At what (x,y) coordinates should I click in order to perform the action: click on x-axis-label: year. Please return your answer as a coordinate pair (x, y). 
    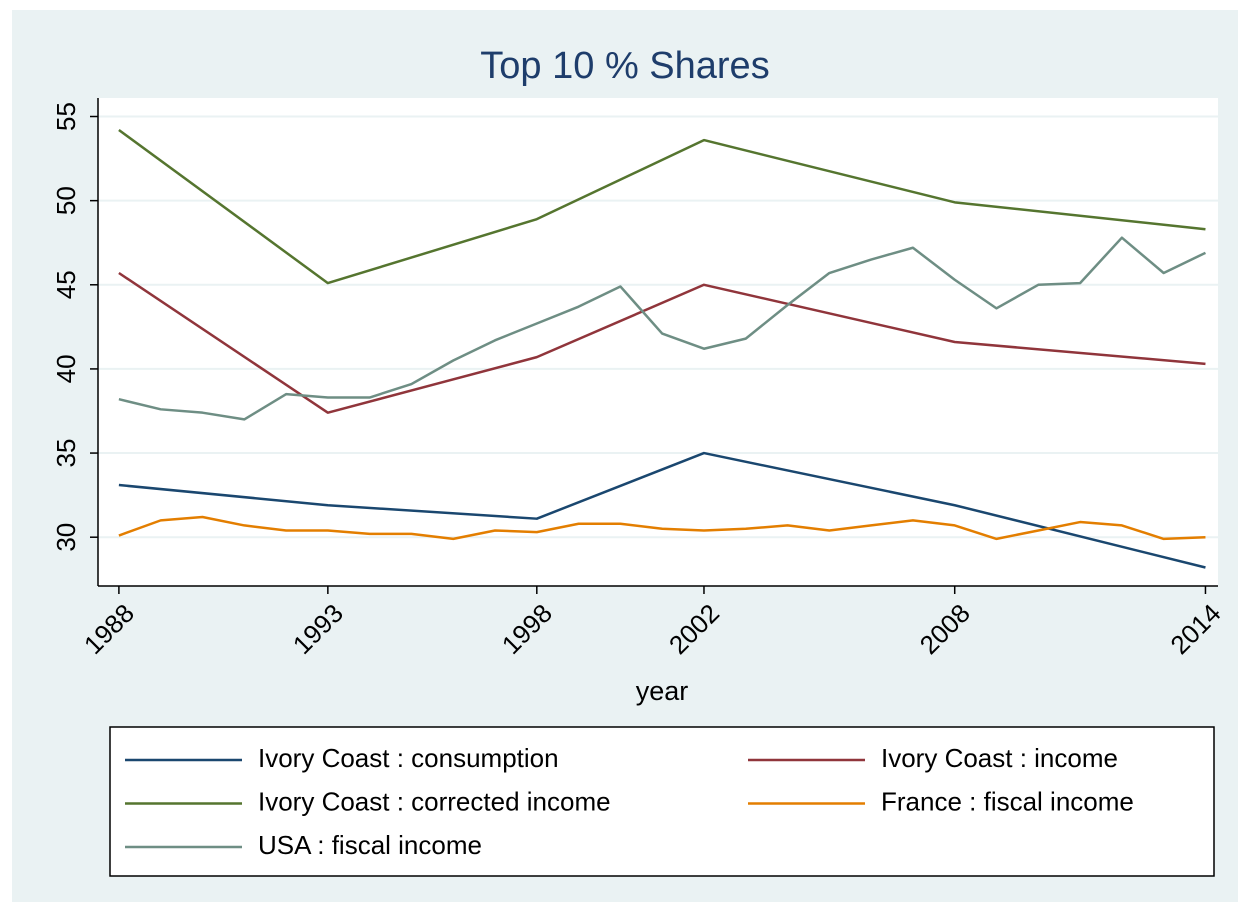
    Looking at the image, I should click on (662, 691).